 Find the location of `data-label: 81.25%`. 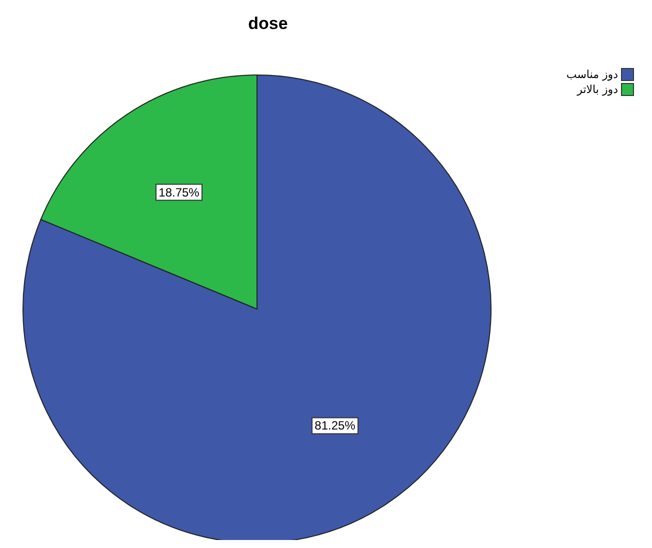

data-label: 81.25% is located at coordinates (335, 425).